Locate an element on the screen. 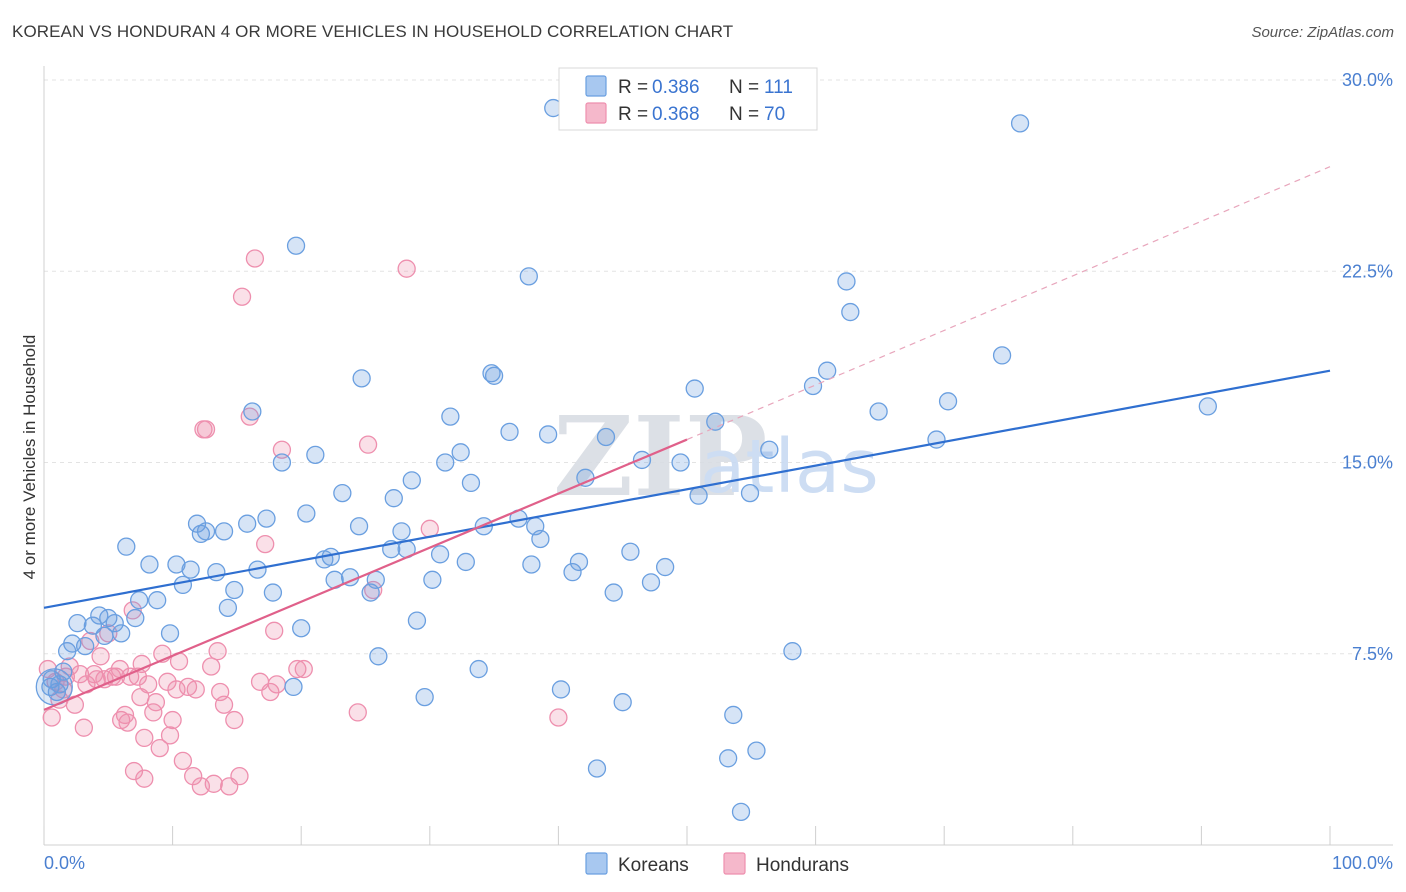  series-legend: Koreans Hondurans is located at coordinates (717, 864).